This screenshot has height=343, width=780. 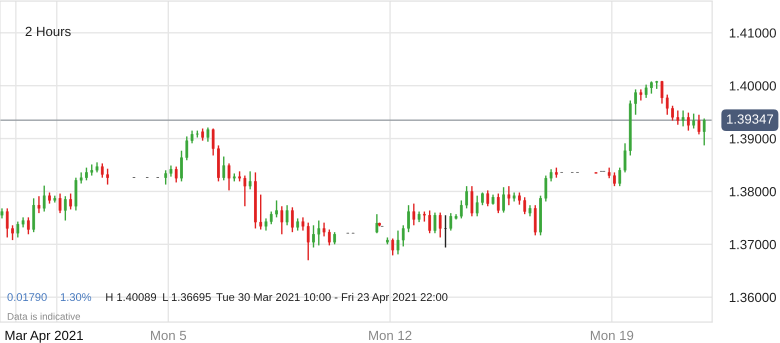 I want to click on x-tick-label: Mar, so click(x=16, y=335).